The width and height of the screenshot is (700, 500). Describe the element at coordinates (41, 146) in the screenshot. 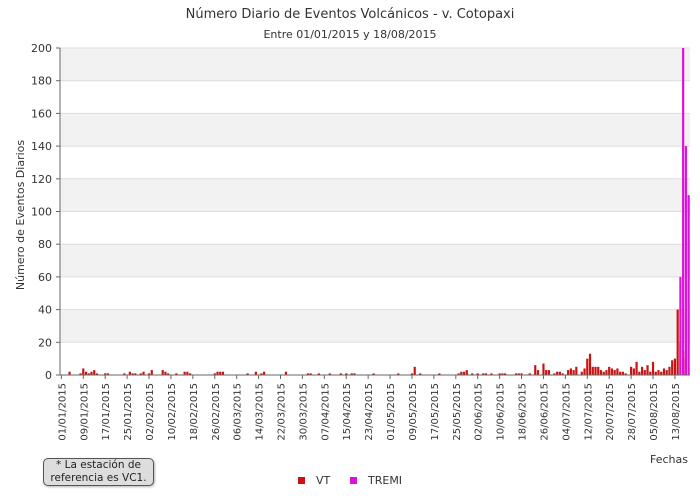

I see `y-tick-label: 140` at that location.